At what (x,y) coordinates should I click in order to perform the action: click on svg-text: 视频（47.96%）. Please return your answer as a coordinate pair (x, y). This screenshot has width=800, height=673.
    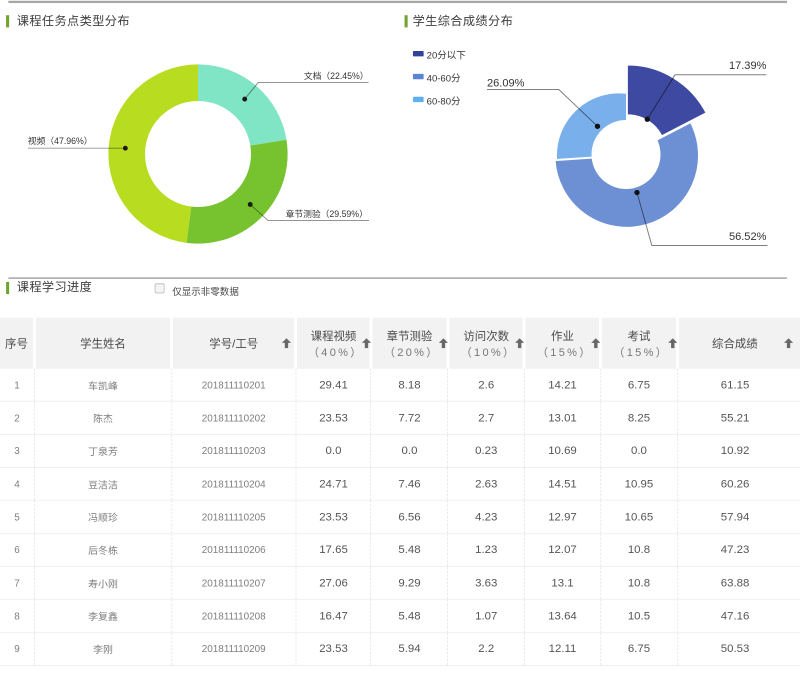
    Looking at the image, I should click on (60, 140).